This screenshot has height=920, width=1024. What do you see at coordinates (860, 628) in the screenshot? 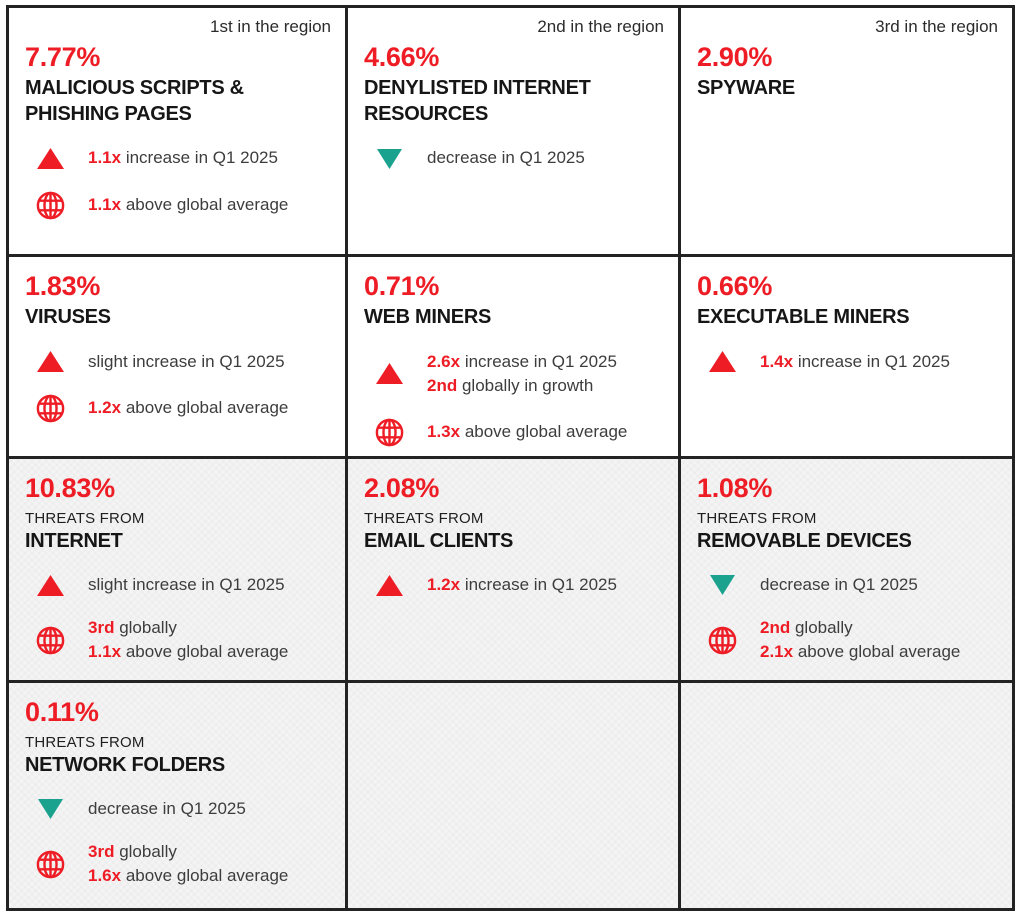
I see `stat-line: 2nd globally` at bounding box center [860, 628].